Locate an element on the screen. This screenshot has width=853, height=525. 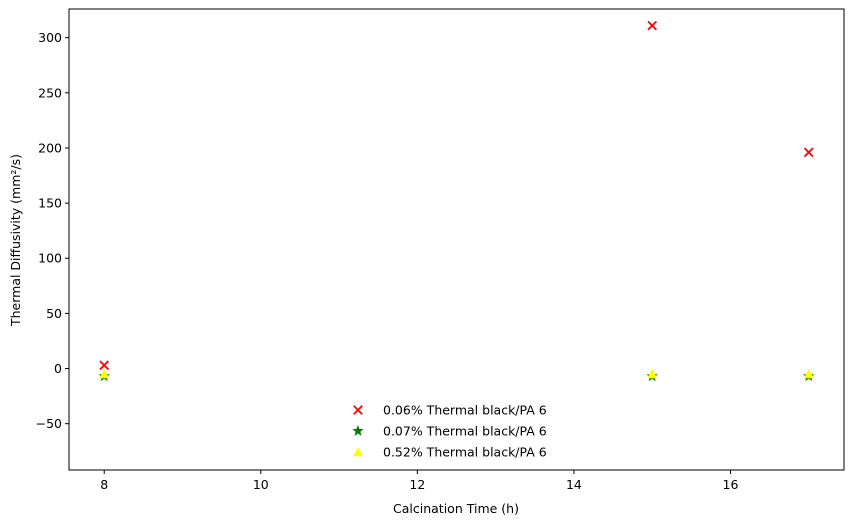
x-tick-label: 14 is located at coordinates (574, 484).